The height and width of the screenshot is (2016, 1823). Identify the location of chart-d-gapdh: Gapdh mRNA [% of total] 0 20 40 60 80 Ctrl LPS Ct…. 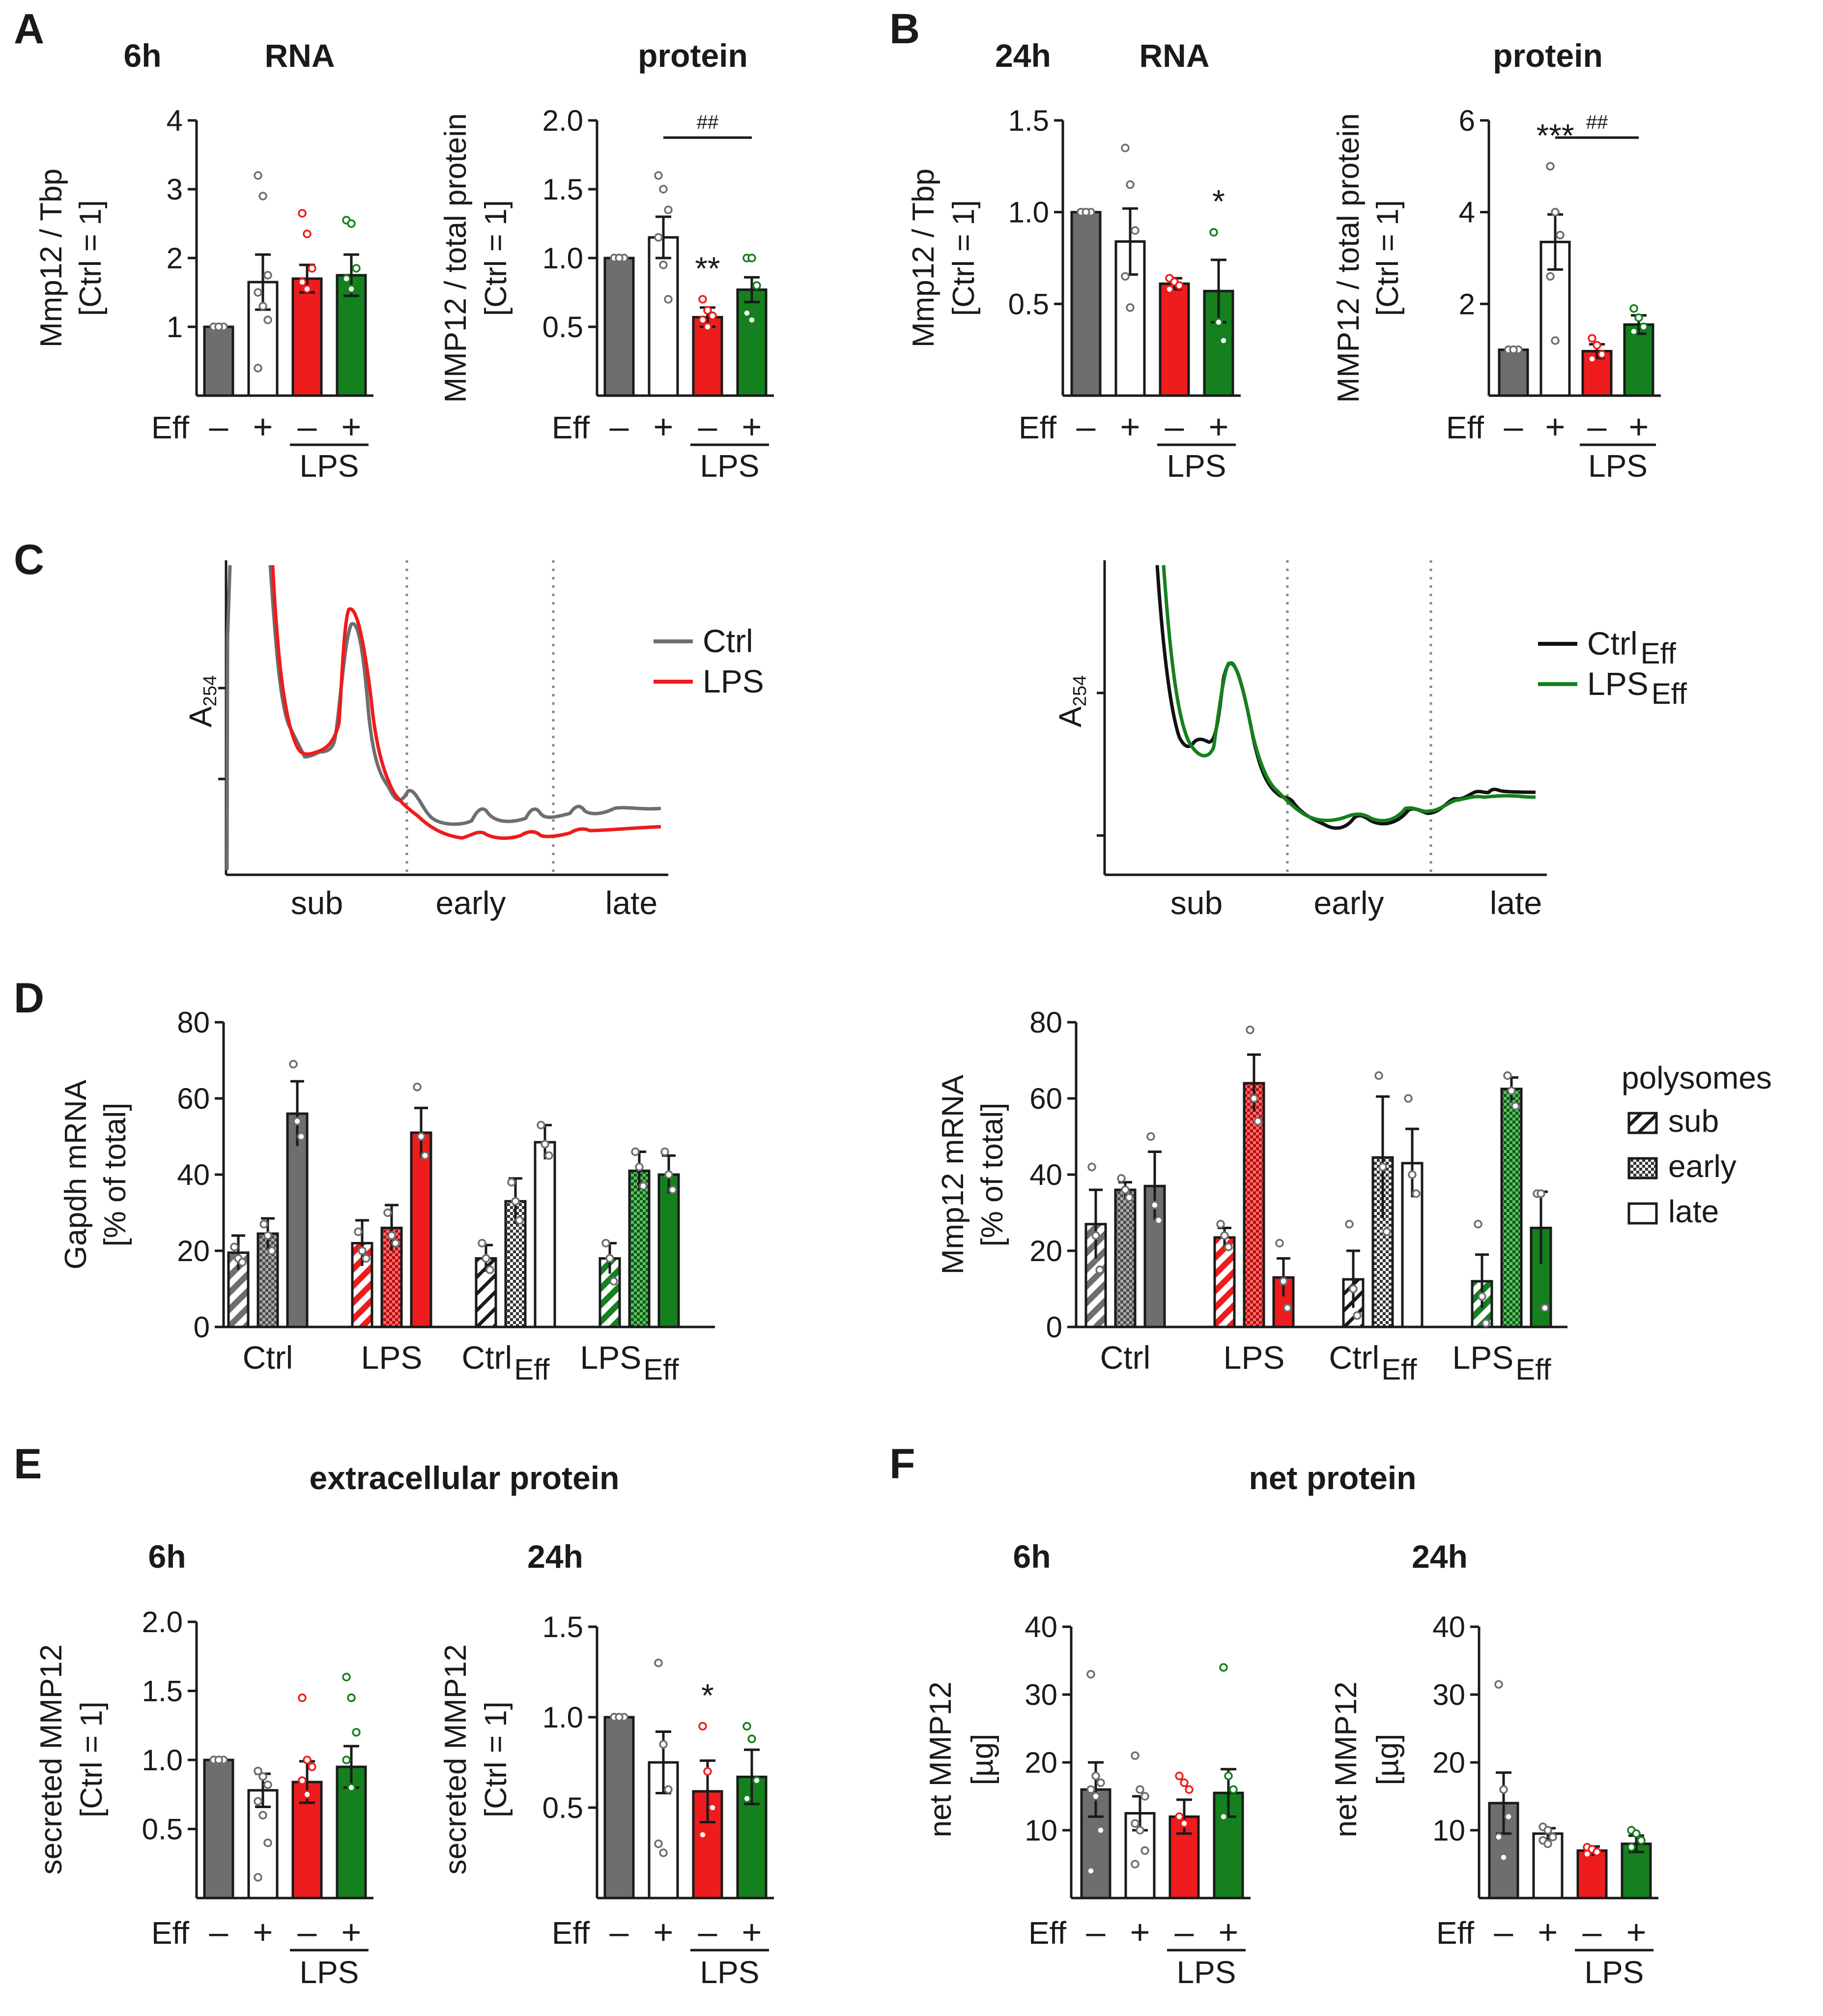
(387, 1196).